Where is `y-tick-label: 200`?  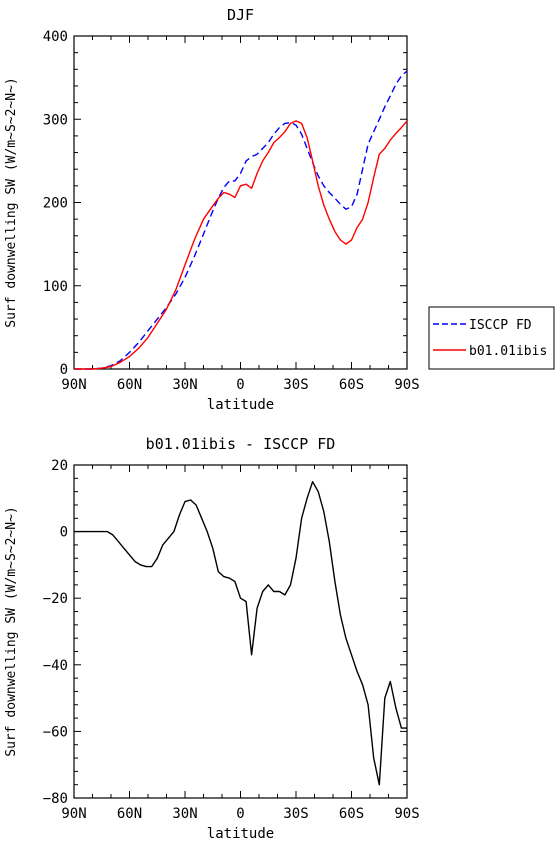
y-tick-label: 200 is located at coordinates (55, 204).